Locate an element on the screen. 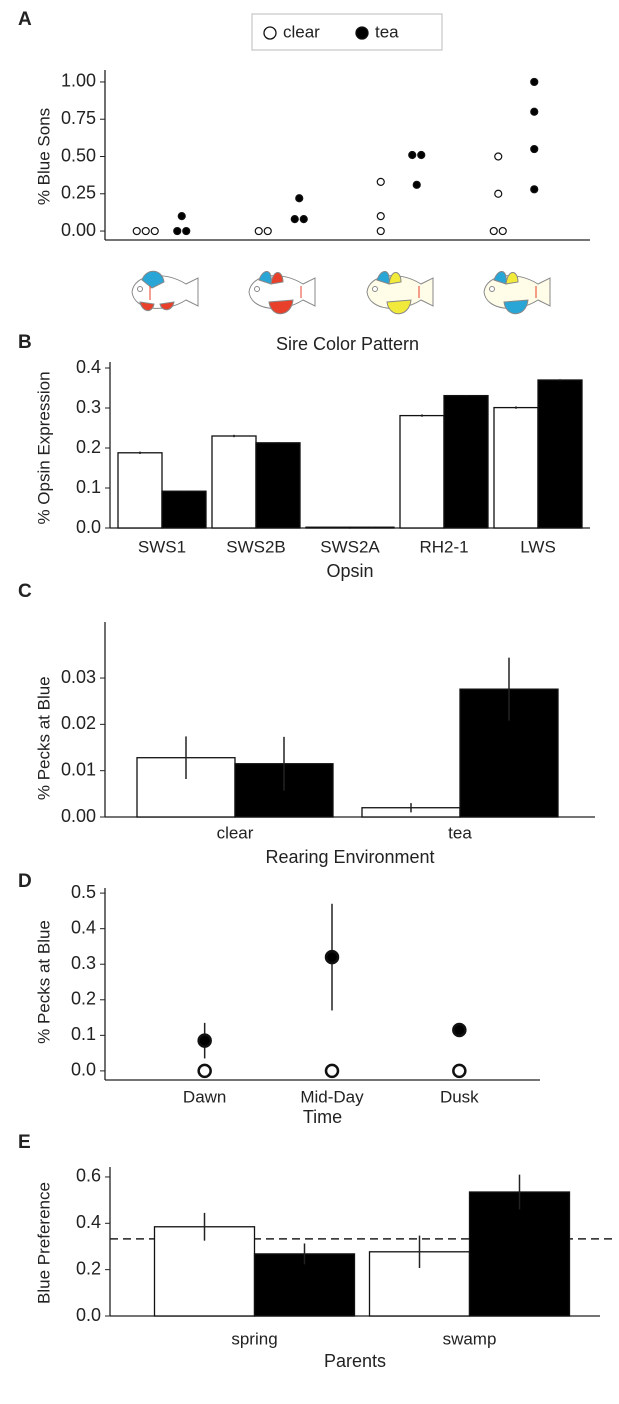 The height and width of the screenshot is (1404, 619). panel-label: C is located at coordinates (25, 591).